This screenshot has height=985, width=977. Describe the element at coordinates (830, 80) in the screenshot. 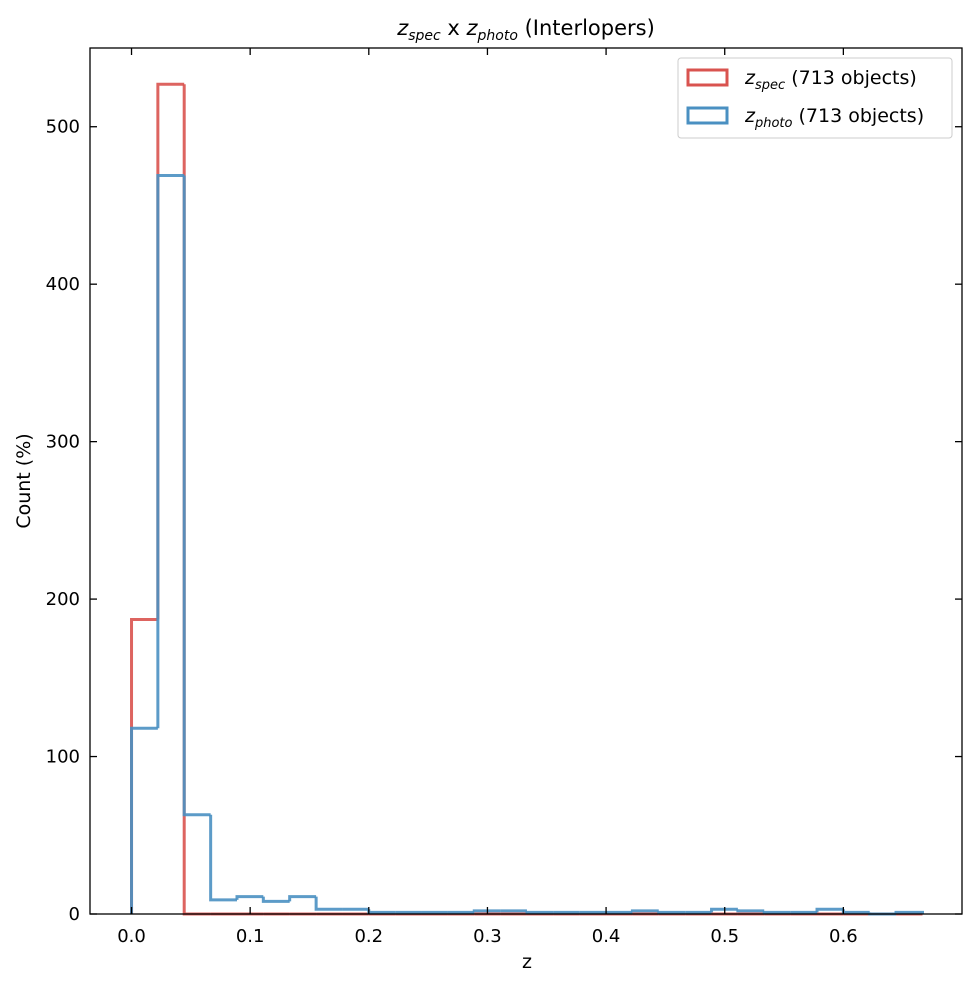

I see `legend-label-spec: zspec (713 objects)` at that location.